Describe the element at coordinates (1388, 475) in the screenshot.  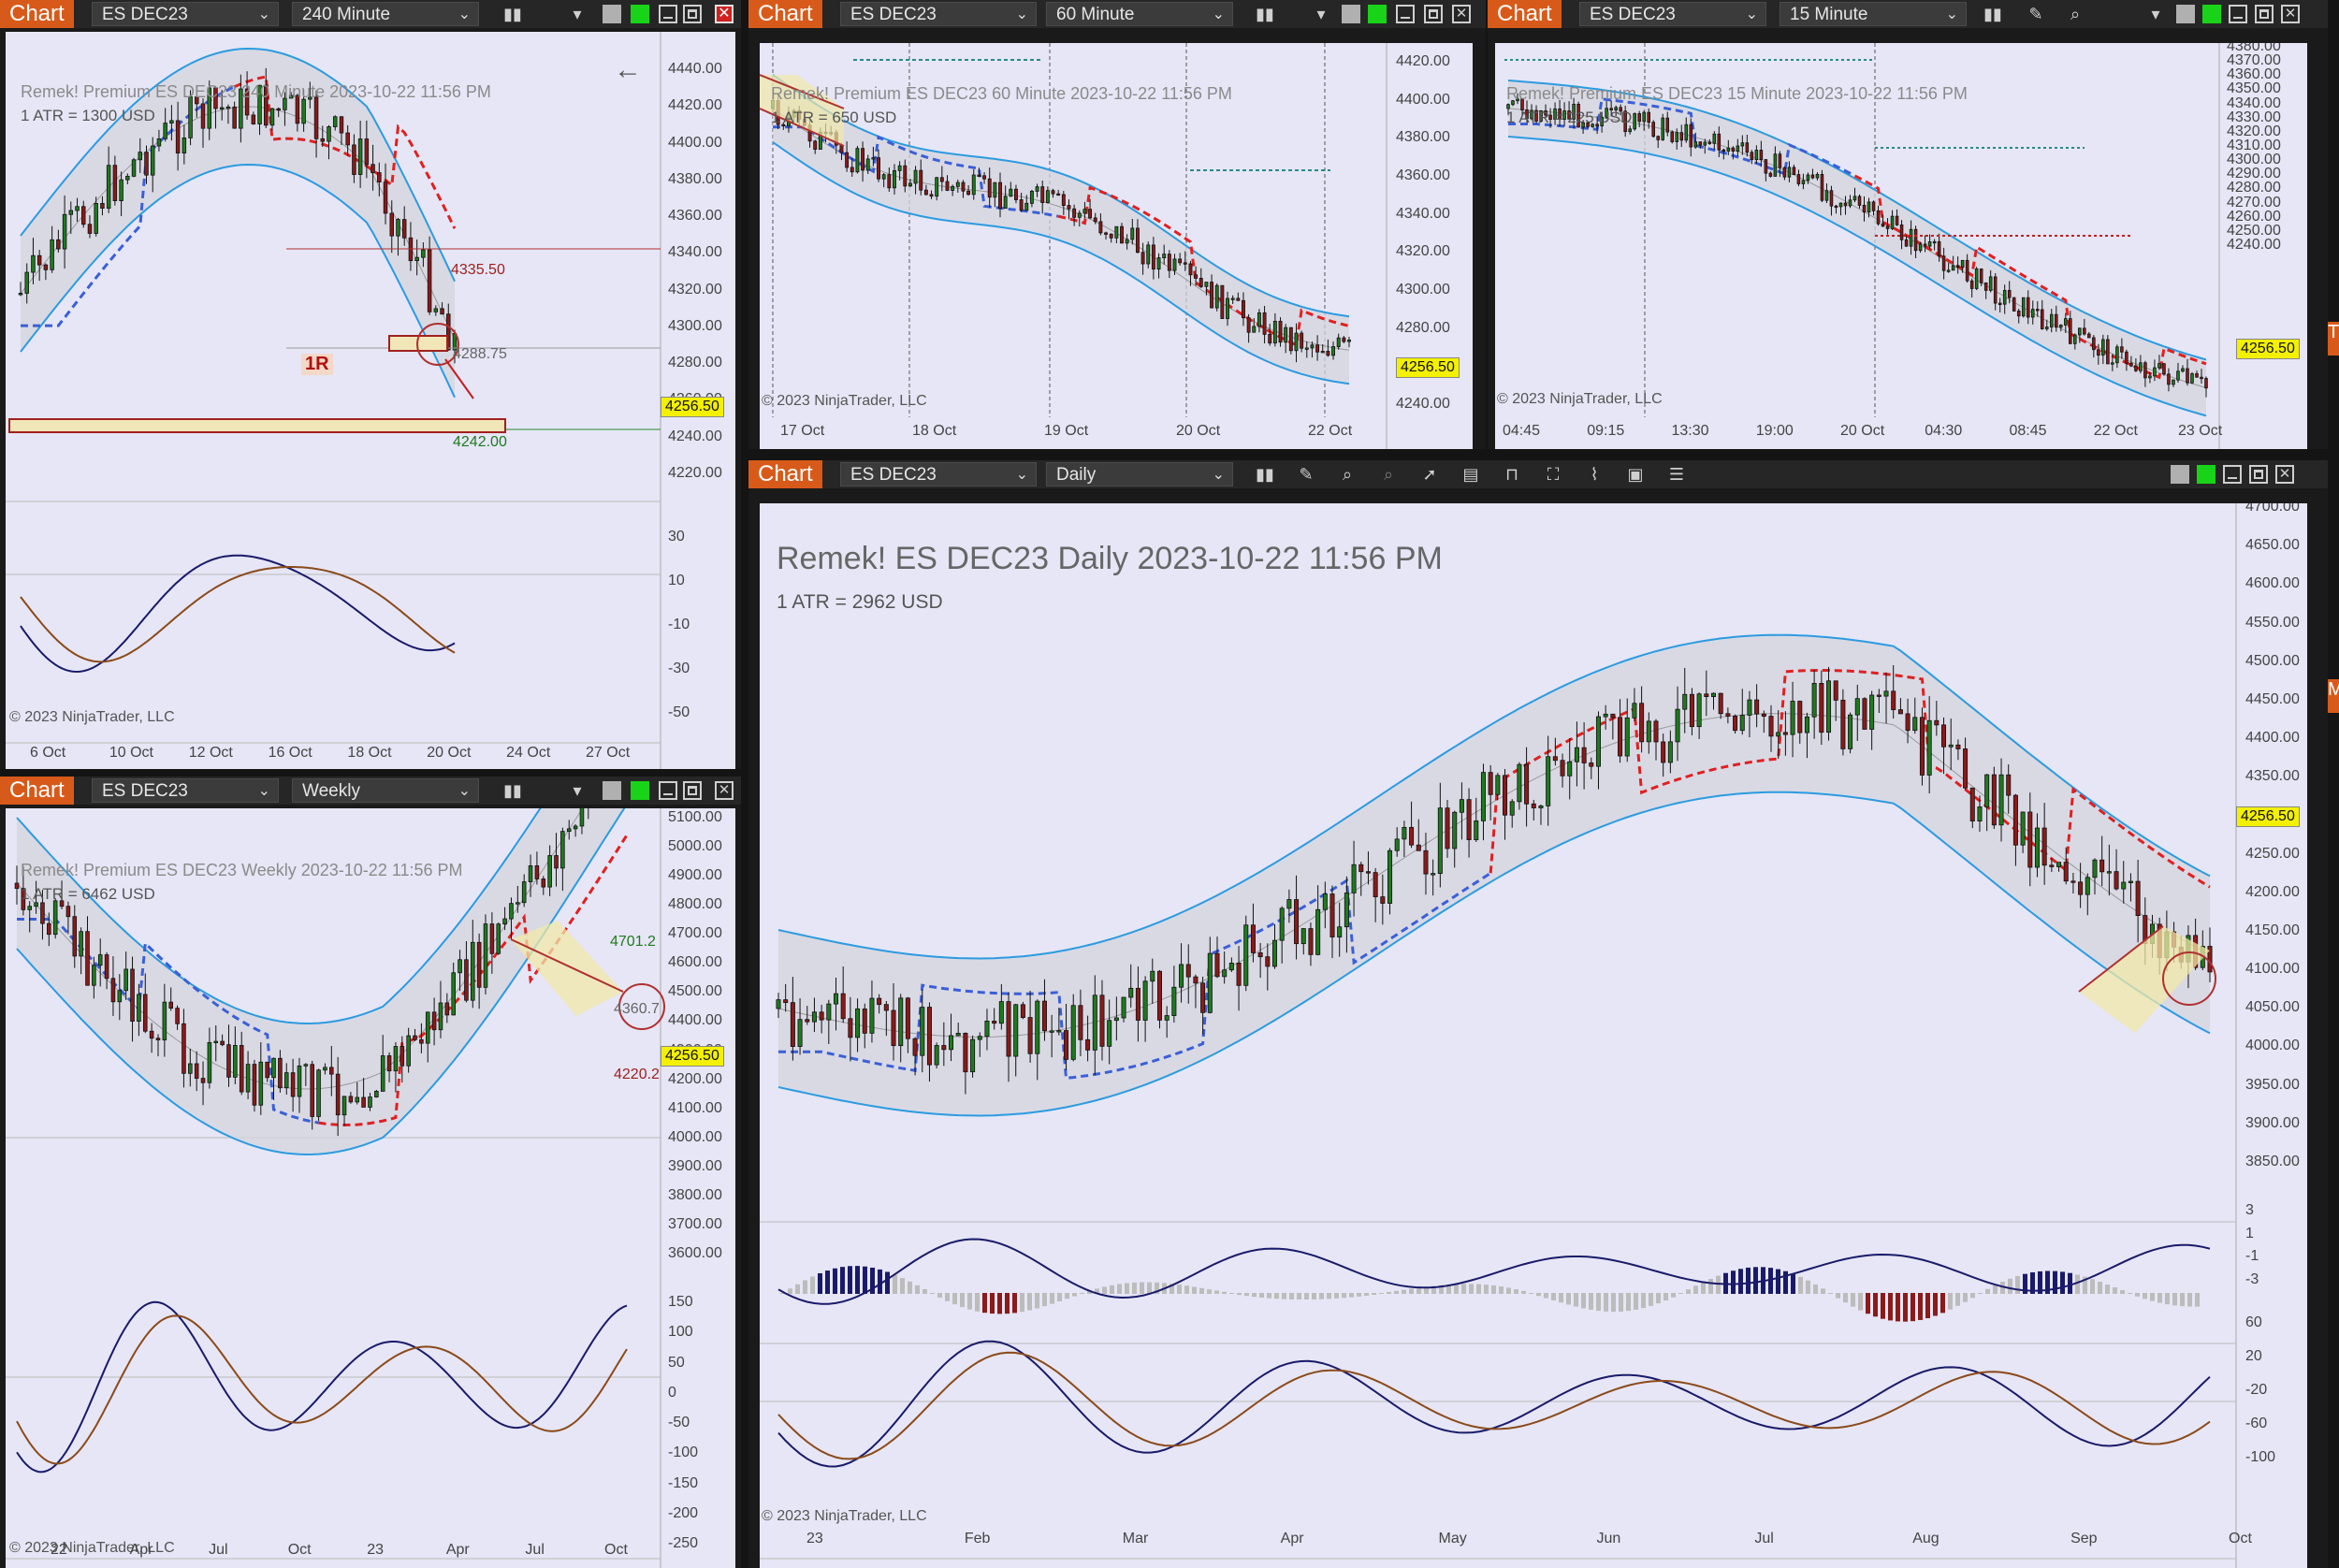
I see `zoom-out-icon: ⌕` at that location.